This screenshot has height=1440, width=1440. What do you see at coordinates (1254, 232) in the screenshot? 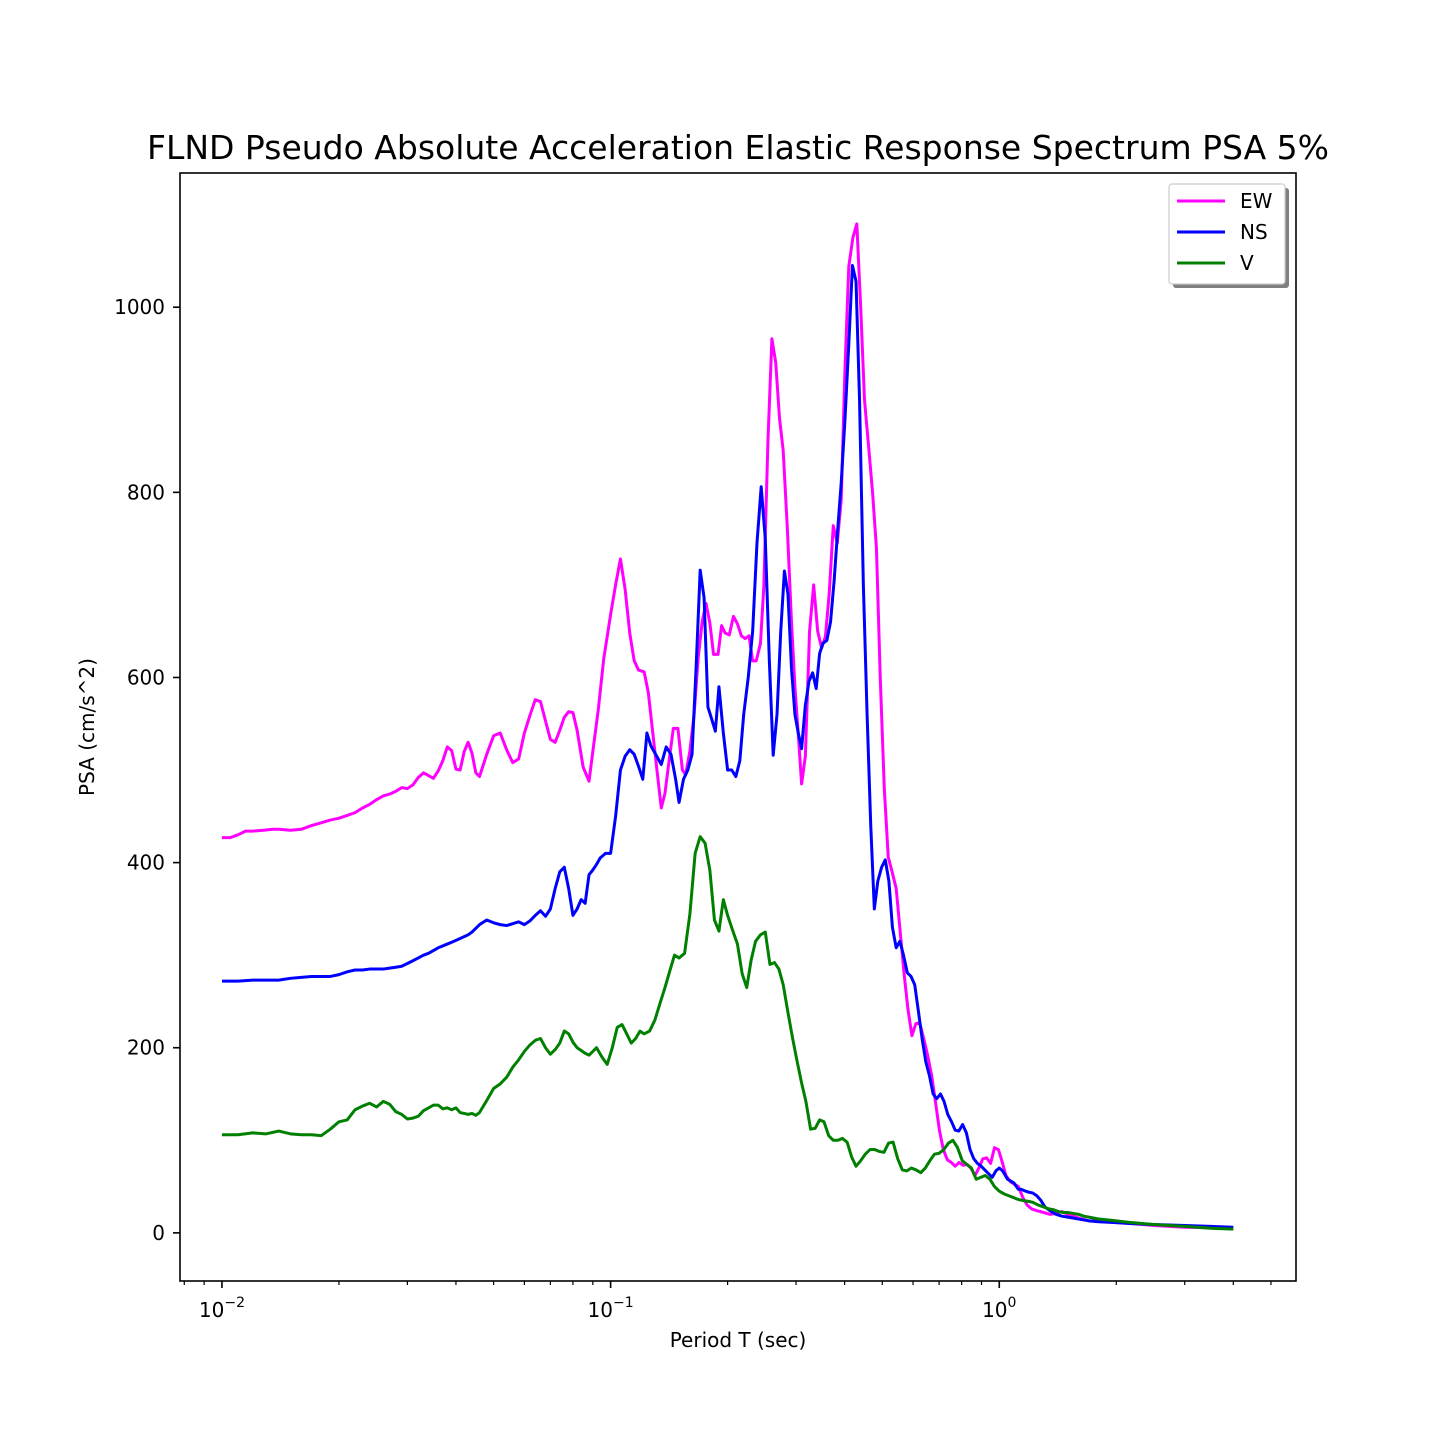
I see `legend-label-ns: NS` at bounding box center [1254, 232].